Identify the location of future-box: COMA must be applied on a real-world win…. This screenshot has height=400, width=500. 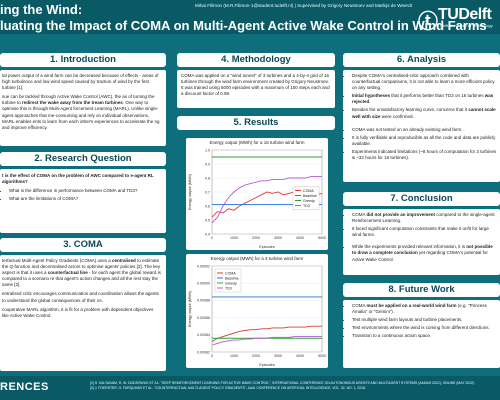
(421, 334).